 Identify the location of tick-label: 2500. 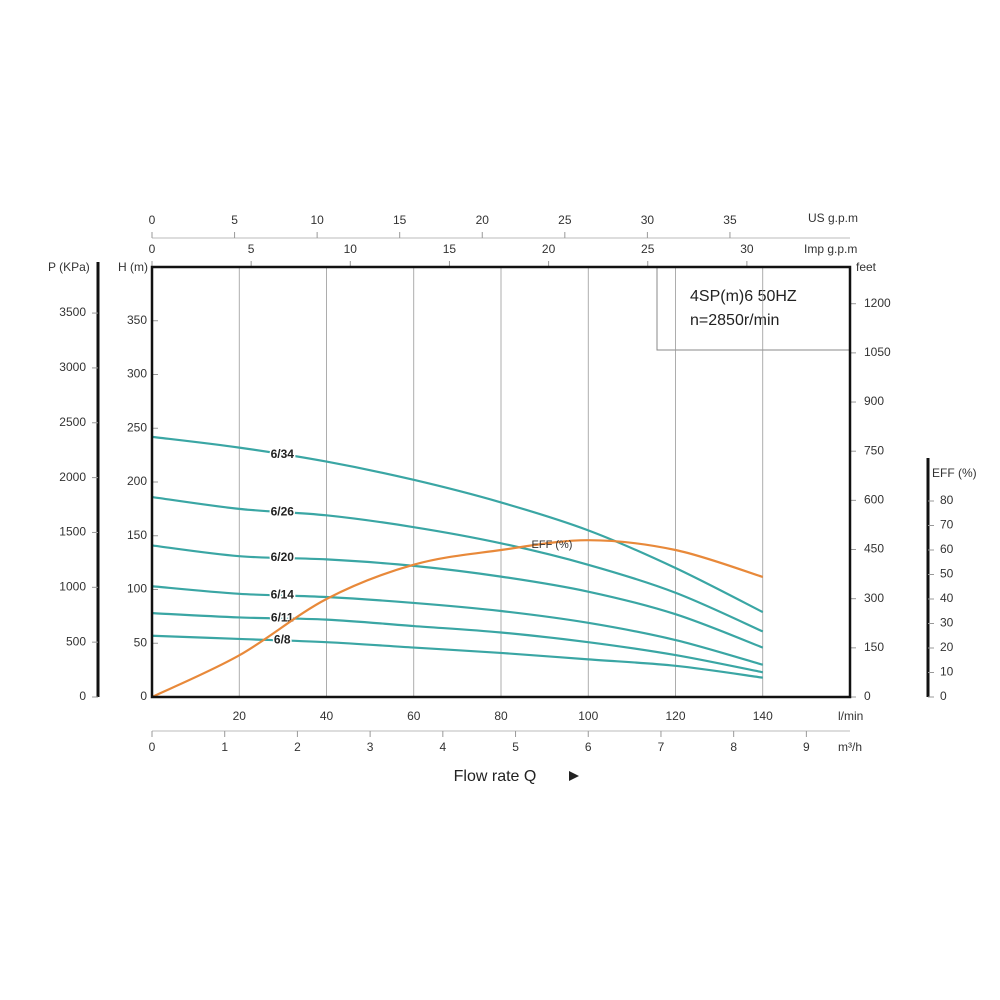
(72, 422).